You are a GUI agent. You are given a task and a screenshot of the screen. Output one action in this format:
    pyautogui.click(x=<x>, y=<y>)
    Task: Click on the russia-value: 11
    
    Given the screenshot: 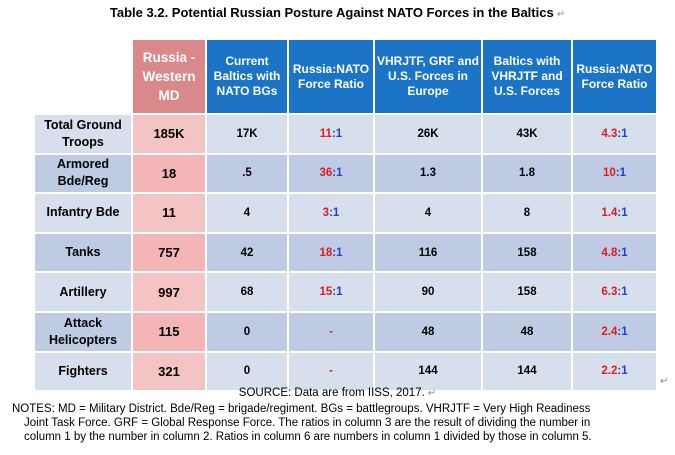 What is the action you would take?
    pyautogui.click(x=170, y=214)
    